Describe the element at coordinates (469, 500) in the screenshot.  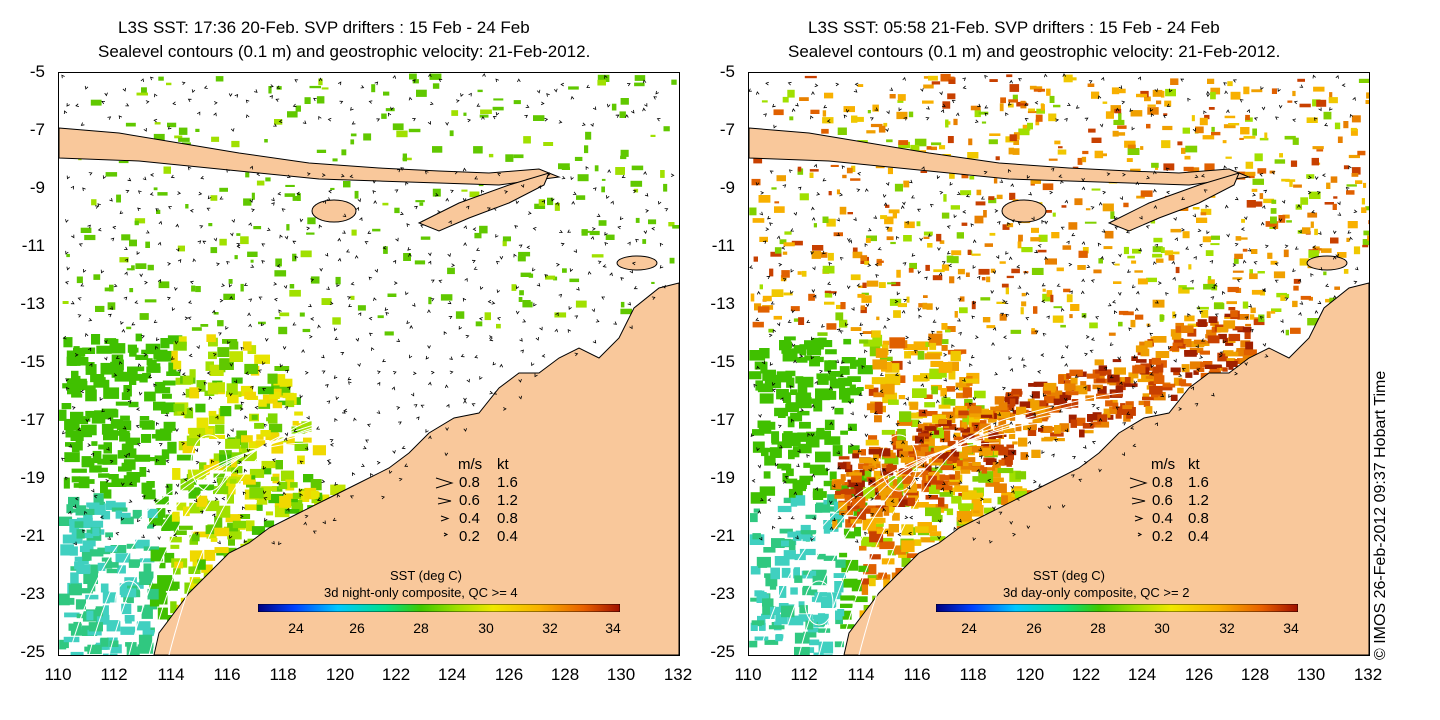
I see `legend-ms-value: 0.6` at that location.